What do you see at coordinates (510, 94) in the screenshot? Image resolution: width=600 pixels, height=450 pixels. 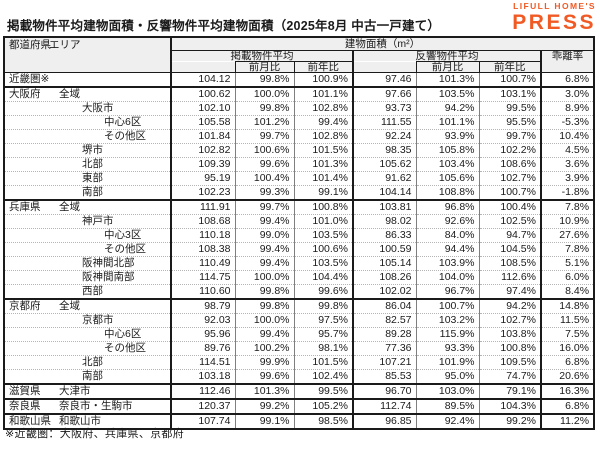 I see `value-cell: 103.1%` at bounding box center [510, 94].